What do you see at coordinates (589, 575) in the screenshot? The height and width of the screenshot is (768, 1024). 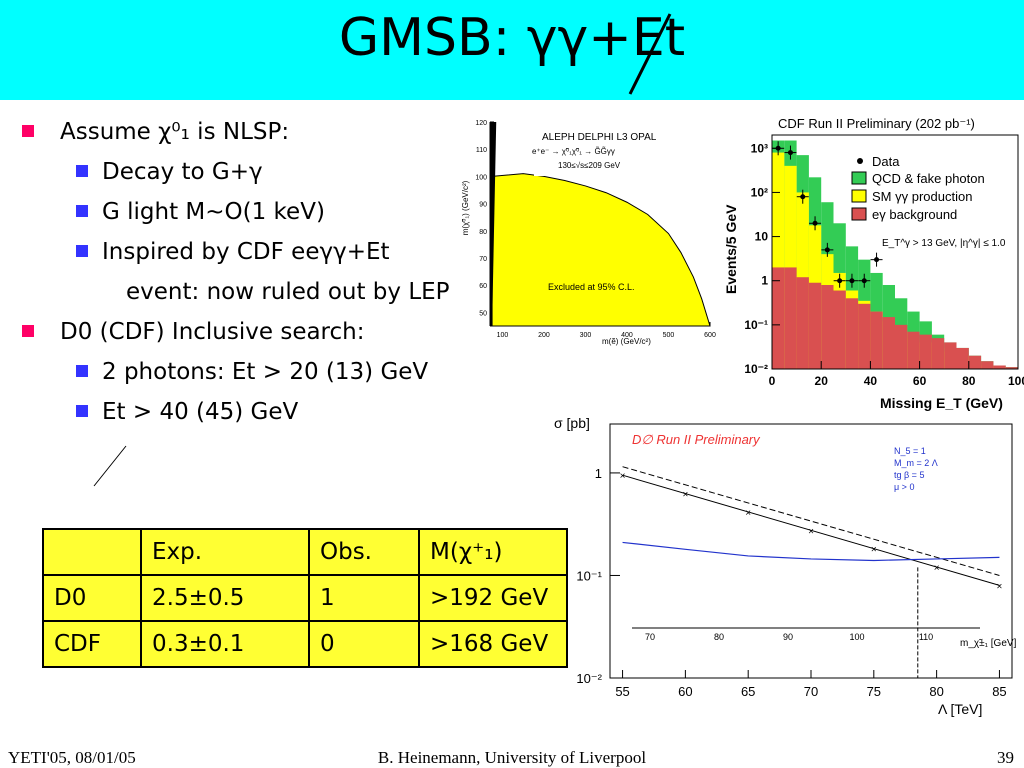 I see `d0-y-tick-label: 10⁻¹` at bounding box center [589, 575].